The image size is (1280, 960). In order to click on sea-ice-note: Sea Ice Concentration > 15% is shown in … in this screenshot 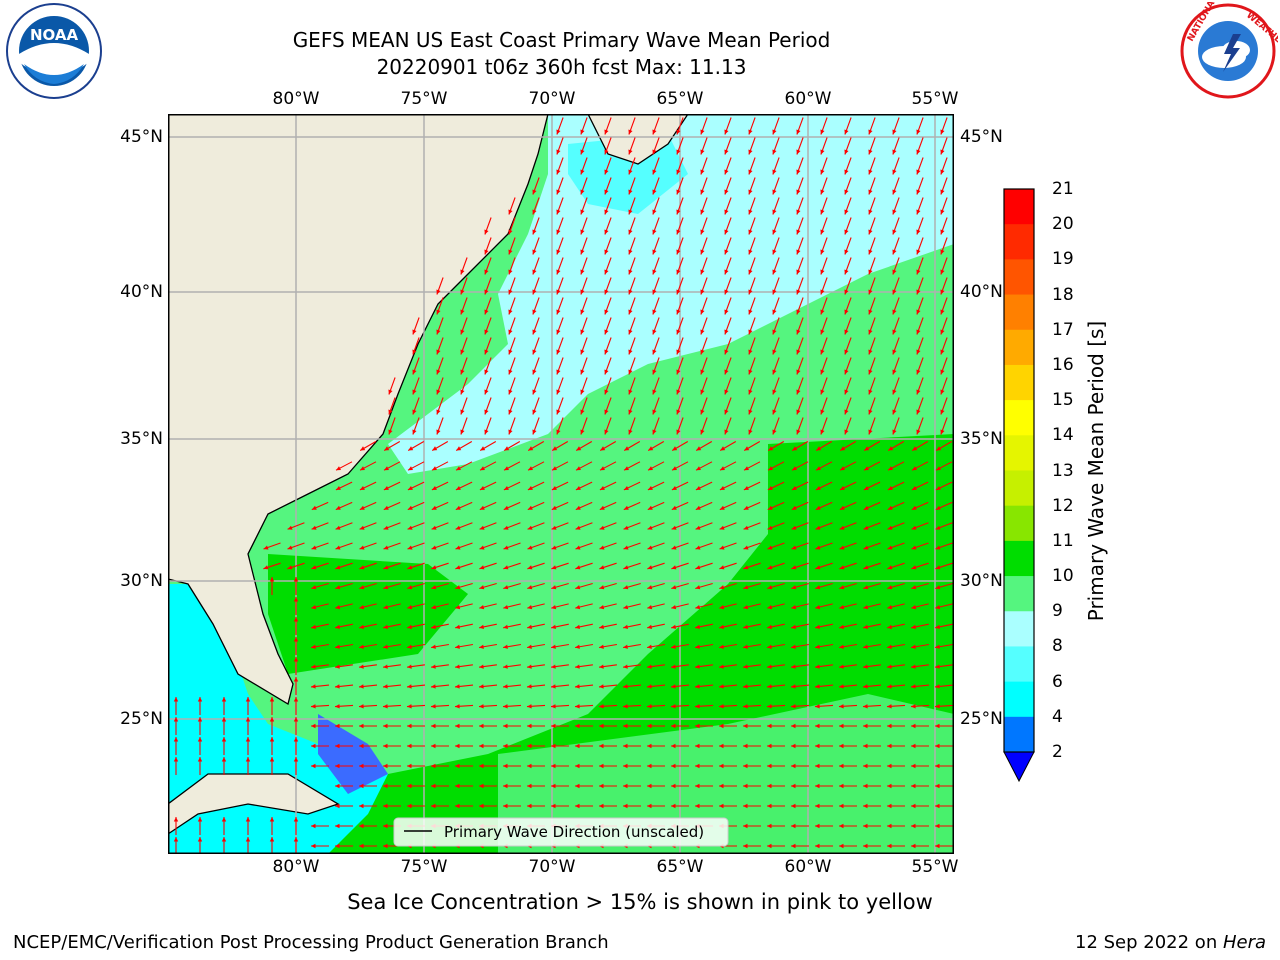, I will do `click(640, 902)`.